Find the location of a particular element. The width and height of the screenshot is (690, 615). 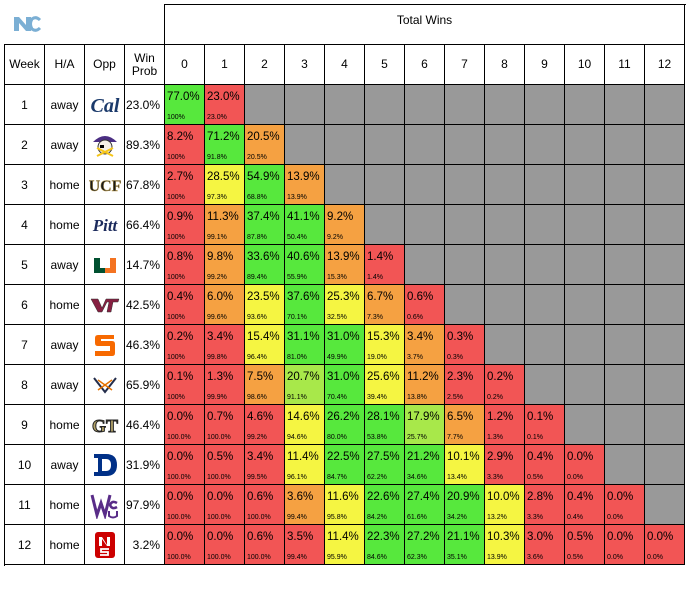

cumulative-probability: 91.1% is located at coordinates (297, 397).